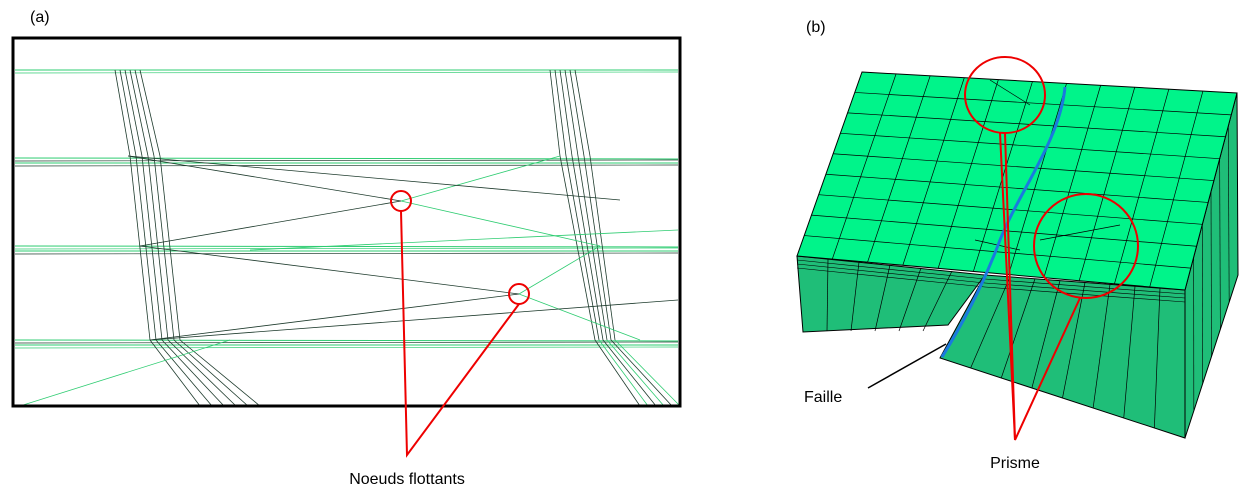 The width and height of the screenshot is (1248, 490). I want to click on panel-a-label: (a), so click(40, 17).